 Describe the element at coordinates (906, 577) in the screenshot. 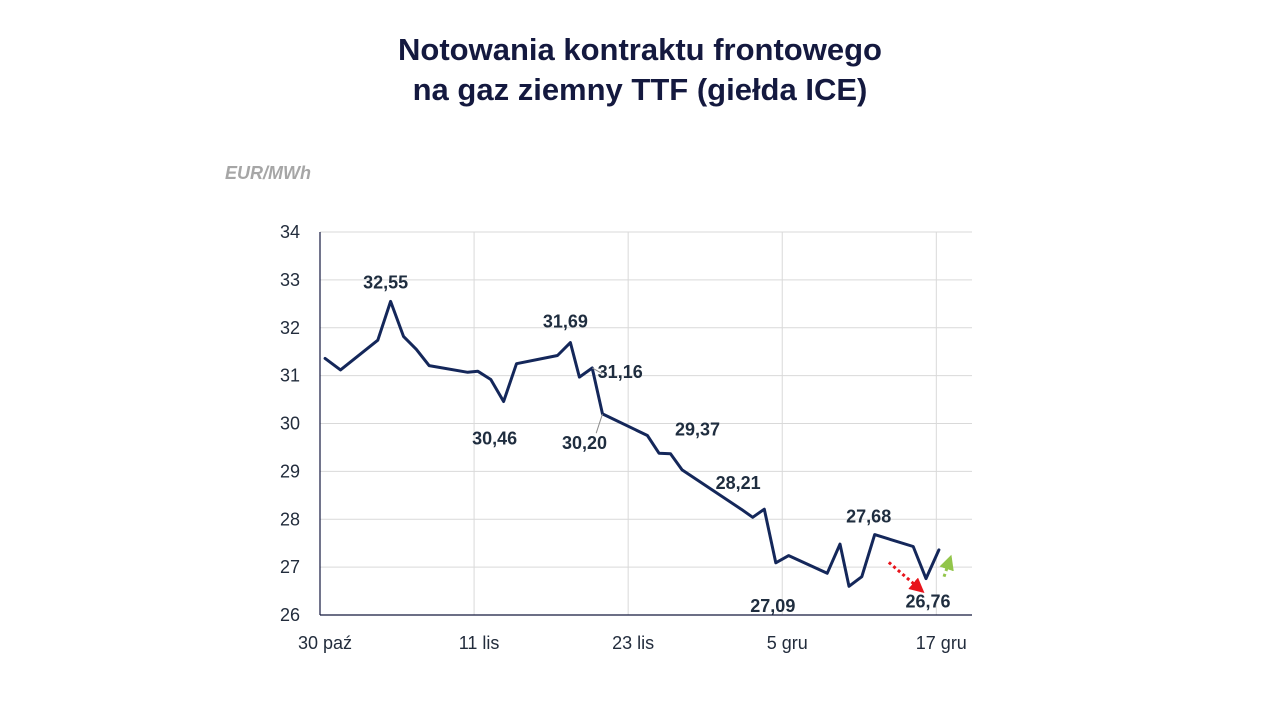

I see `trend-arrow-down` at that location.